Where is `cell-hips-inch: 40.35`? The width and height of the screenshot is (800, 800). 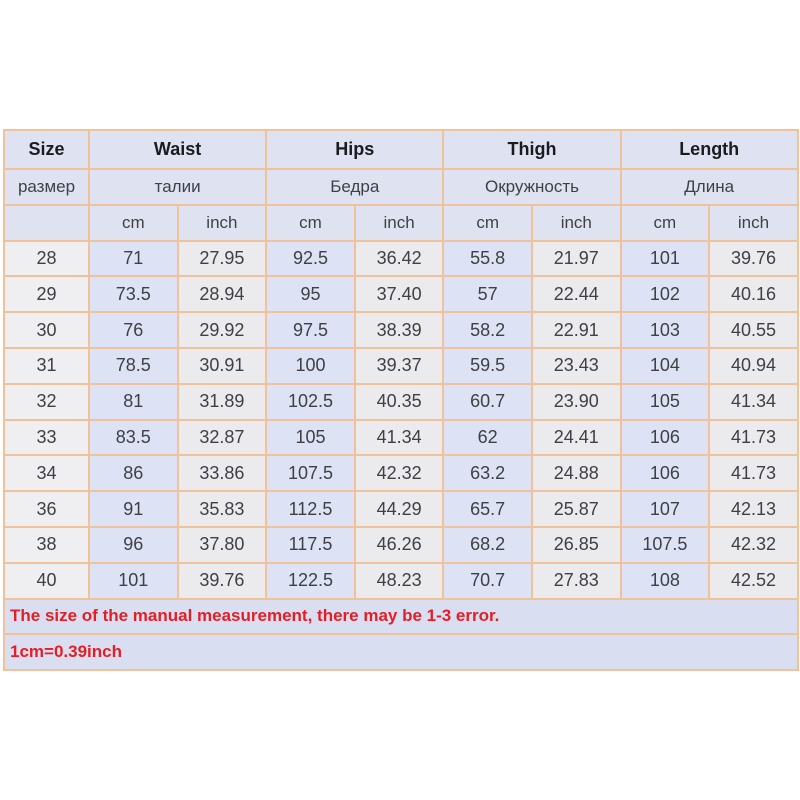
cell-hips-inch: 40.35 is located at coordinates (399, 401).